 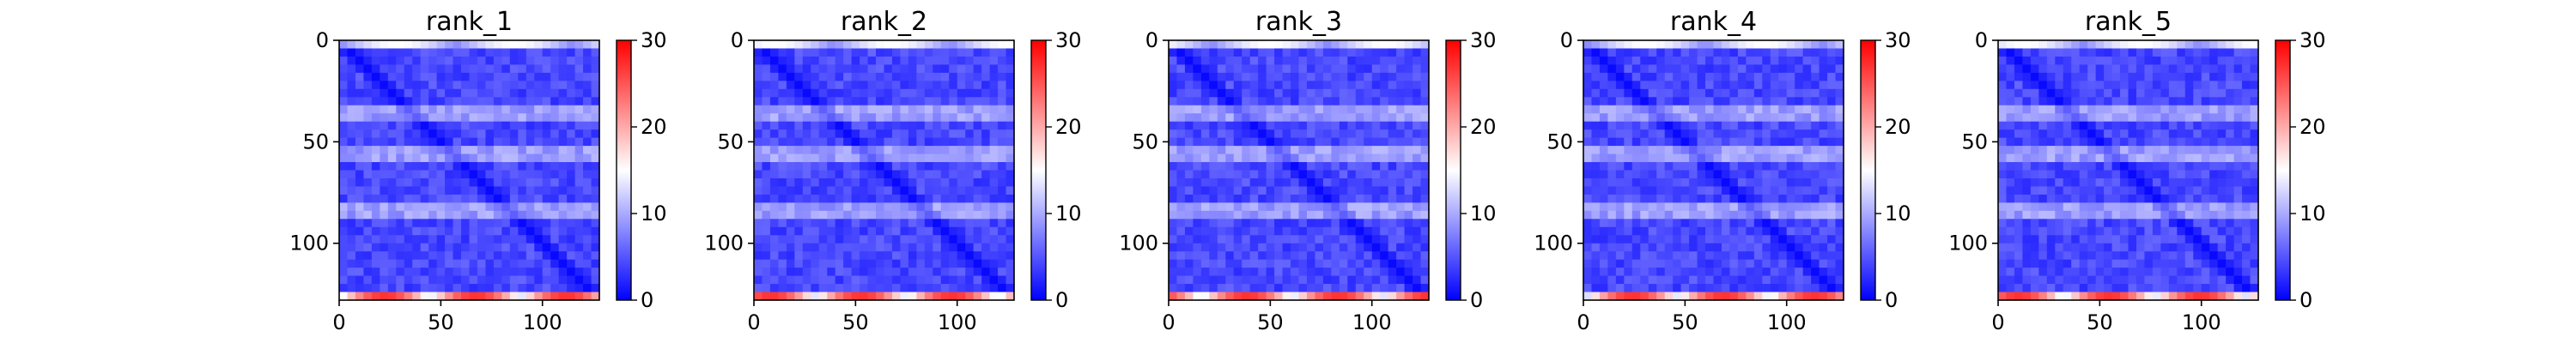 What do you see at coordinates (1270, 322) in the screenshot?
I see `x-tick-label: 50` at bounding box center [1270, 322].